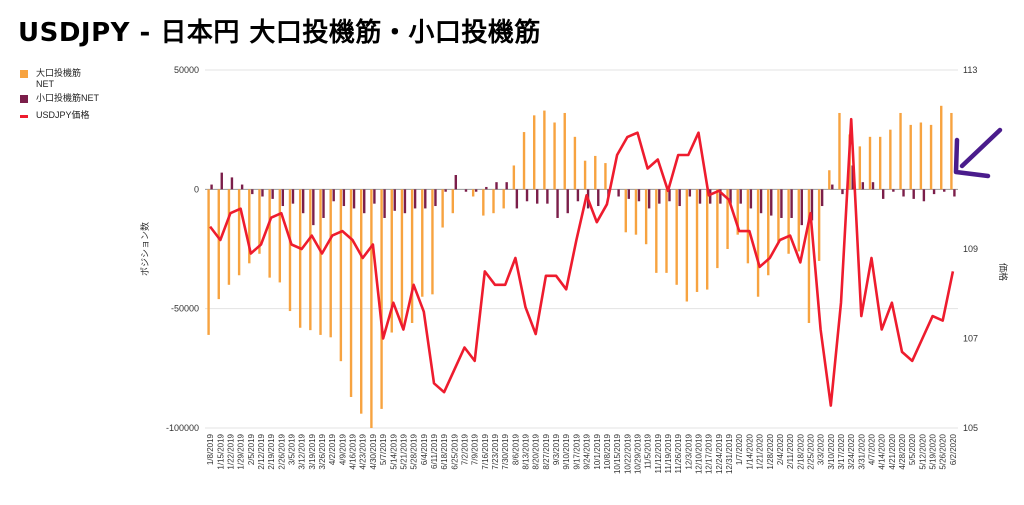 The image size is (1024, 505). Describe the element at coordinates (485, 451) in the screenshot. I see `x-tick-label: 7/16/2019` at that location.